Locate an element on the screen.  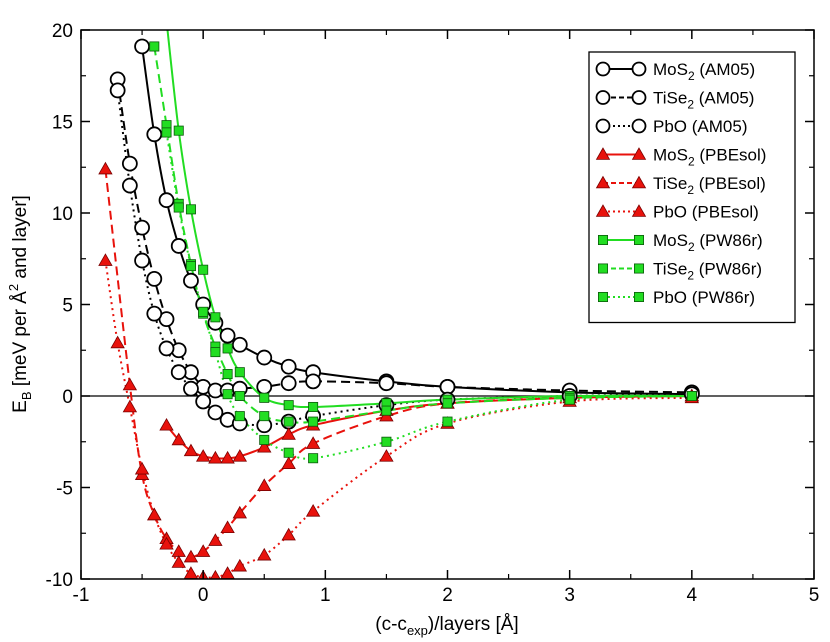
x-tick-label: 0 is located at coordinates (203, 595).